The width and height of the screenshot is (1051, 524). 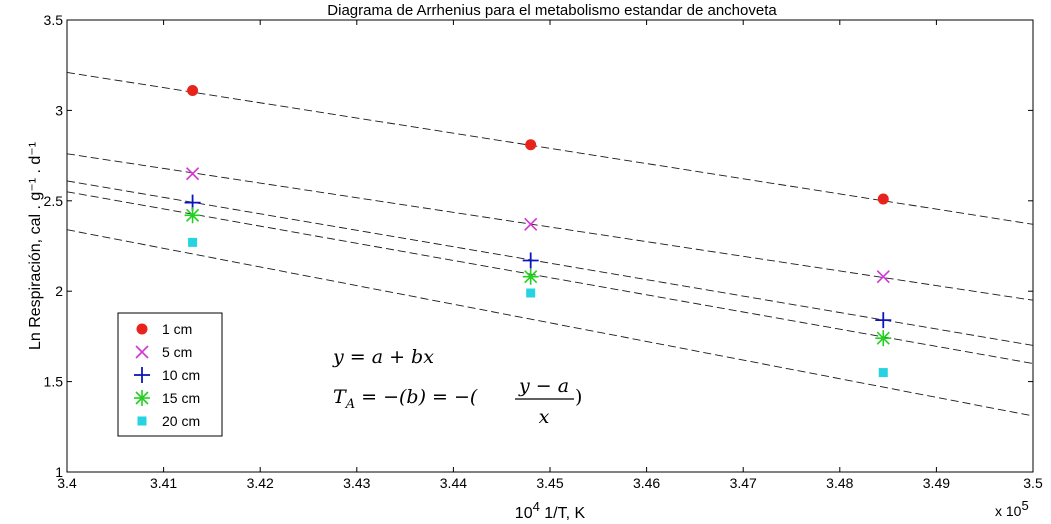 What do you see at coordinates (54, 201) in the screenshot?
I see `y-tick-label: 2.5` at bounding box center [54, 201].